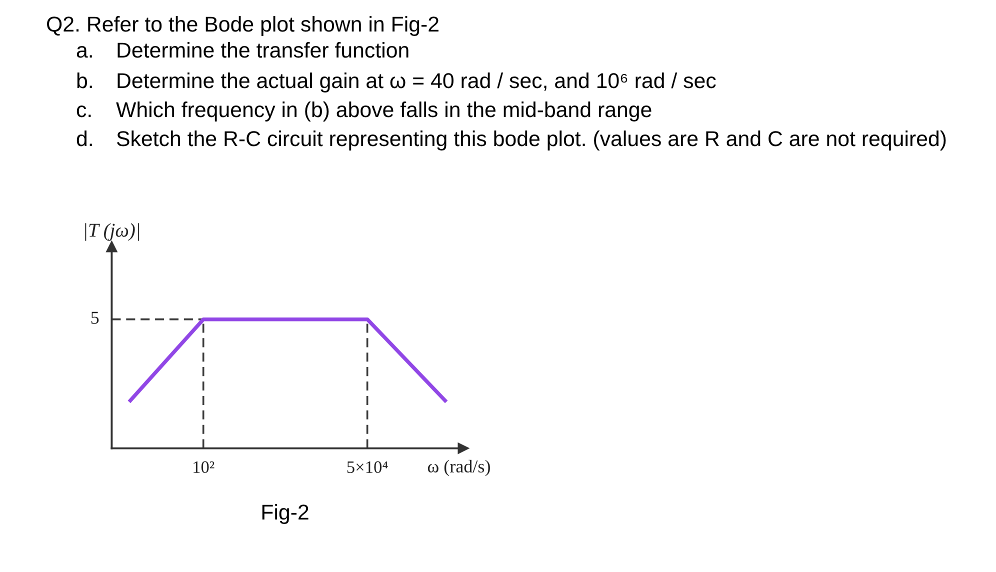 This screenshot has width=996, height=572. Describe the element at coordinates (285, 514) in the screenshot. I see `text: Fig-2` at that location.